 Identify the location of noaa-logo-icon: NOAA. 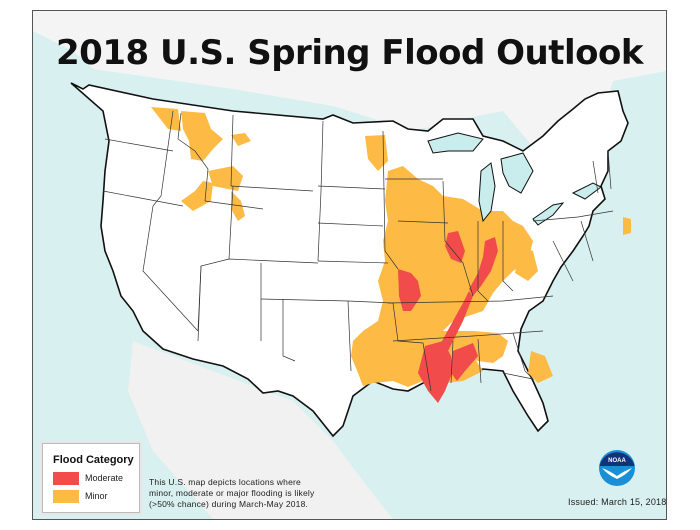
(617, 468).